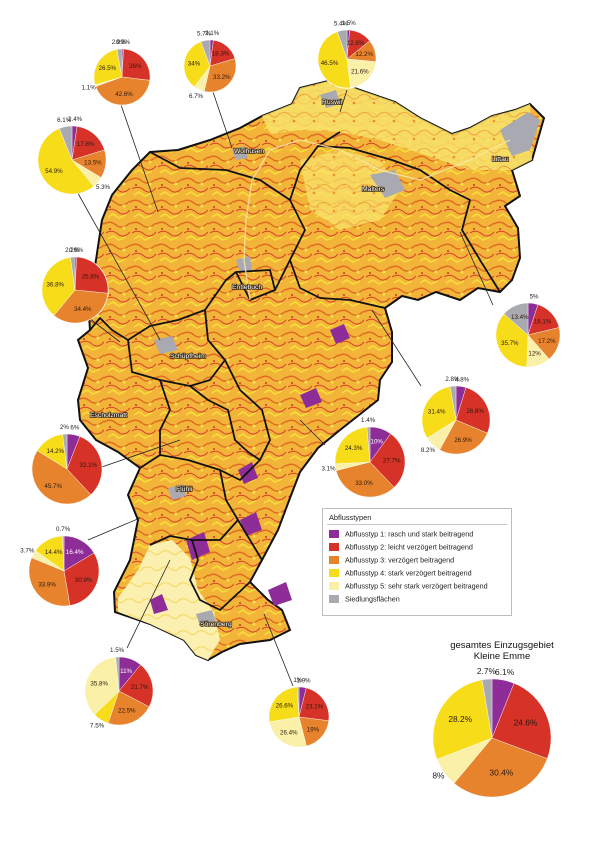 The height and width of the screenshot is (847, 600). Describe the element at coordinates (332, 102) in the screenshot. I see `place-ruswil: Ruswil` at that location.